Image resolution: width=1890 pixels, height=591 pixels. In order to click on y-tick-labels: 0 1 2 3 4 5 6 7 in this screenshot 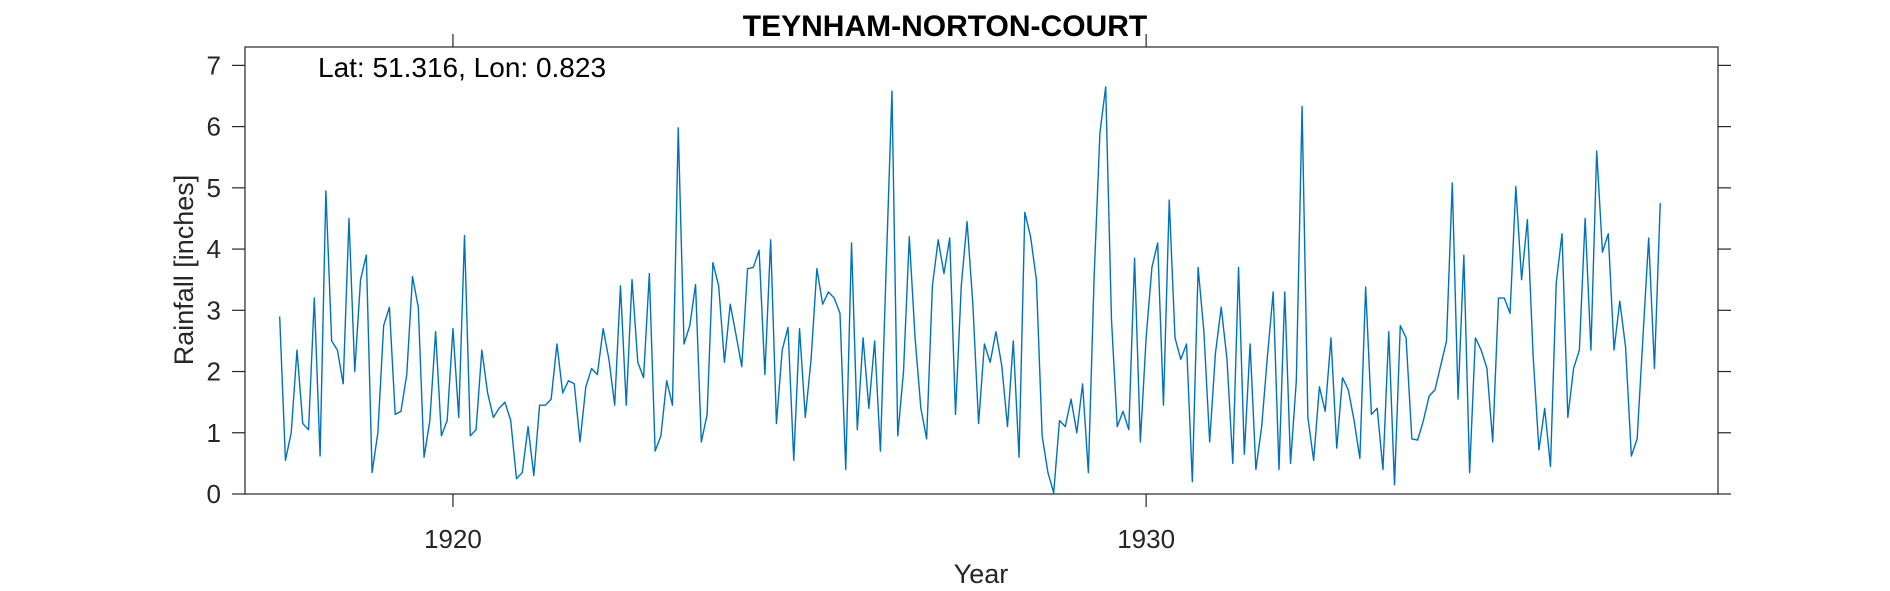, I will do `click(214, 279)`.